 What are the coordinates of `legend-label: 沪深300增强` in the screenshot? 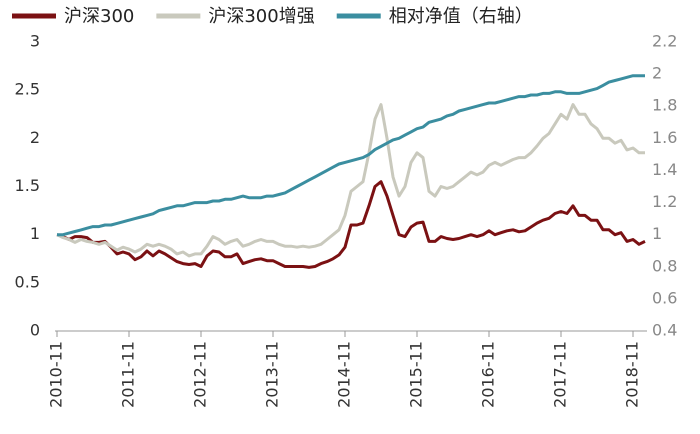 It's located at (261, 16).